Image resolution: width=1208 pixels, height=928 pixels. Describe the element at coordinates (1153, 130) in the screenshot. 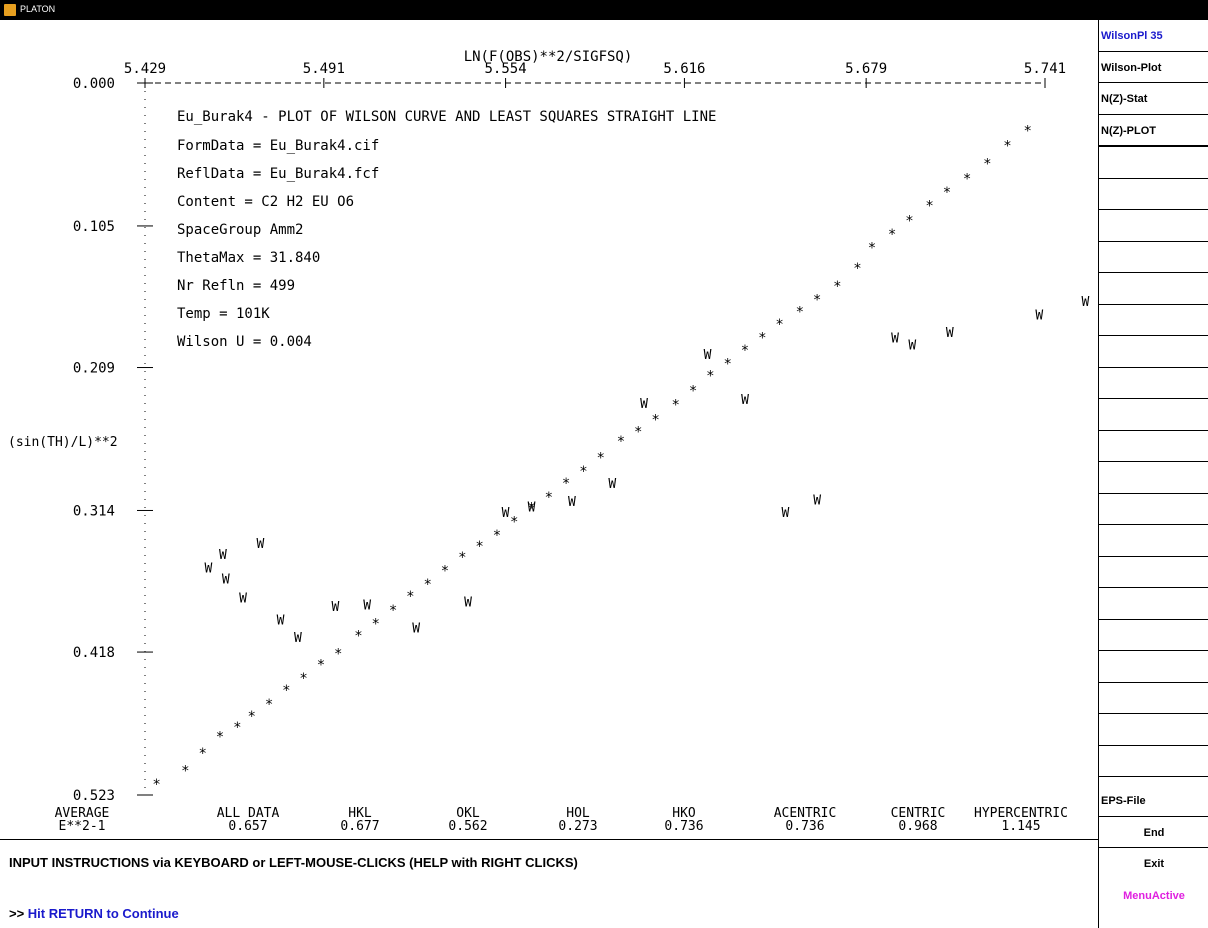

I see `menu-item-n-z-plot: N(Z)-PLOT` at that location.